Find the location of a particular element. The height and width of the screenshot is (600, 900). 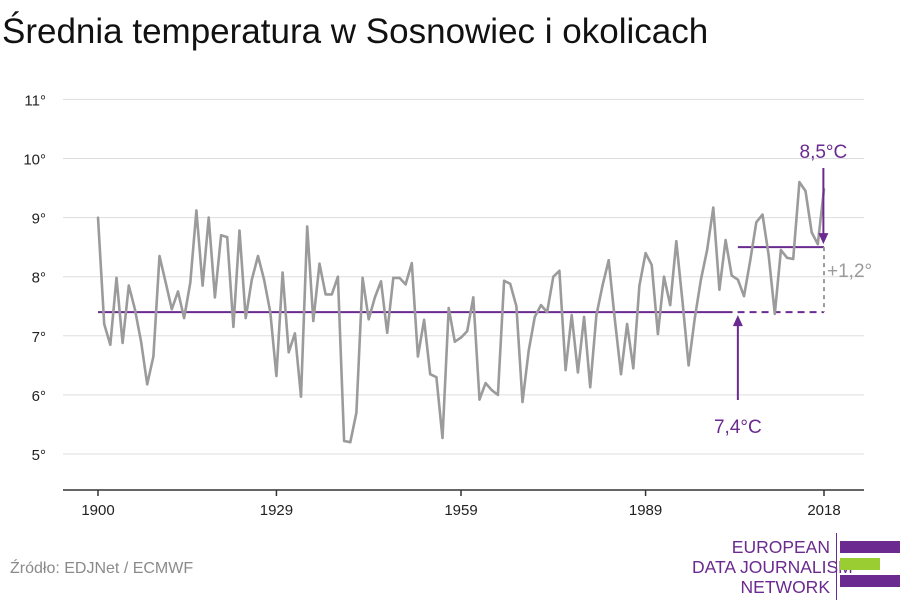

reference-lines is located at coordinates (461, 280).